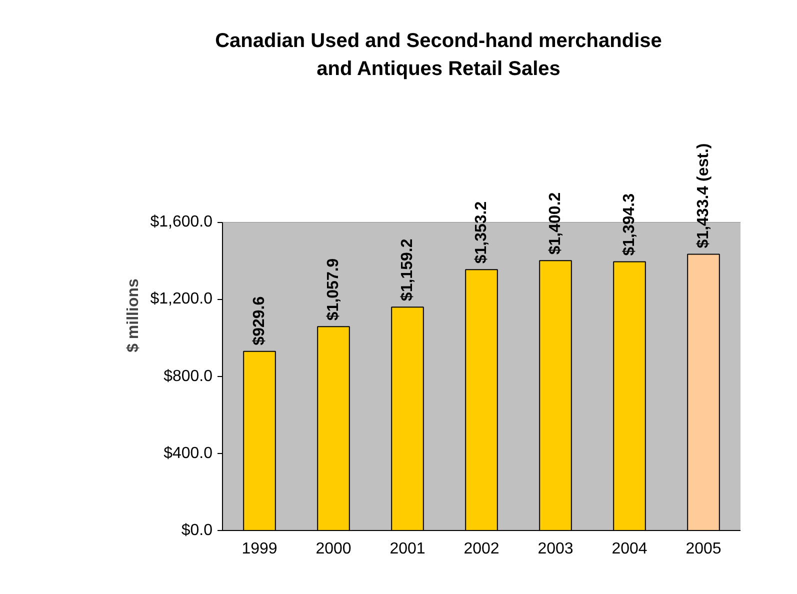 This screenshot has height=594, width=797. I want to click on data-label: $1,433.4 (est.), so click(703, 195).